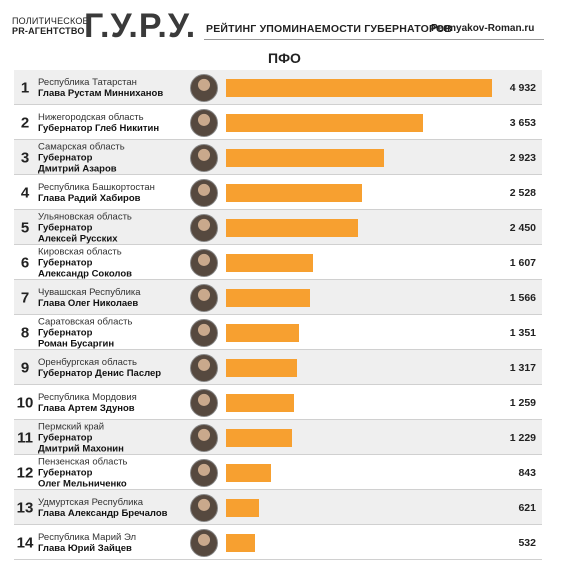 The image size is (569, 580). What do you see at coordinates (96, 187) in the screenshot?
I see `region-name: Республика Башкортостан` at bounding box center [96, 187].